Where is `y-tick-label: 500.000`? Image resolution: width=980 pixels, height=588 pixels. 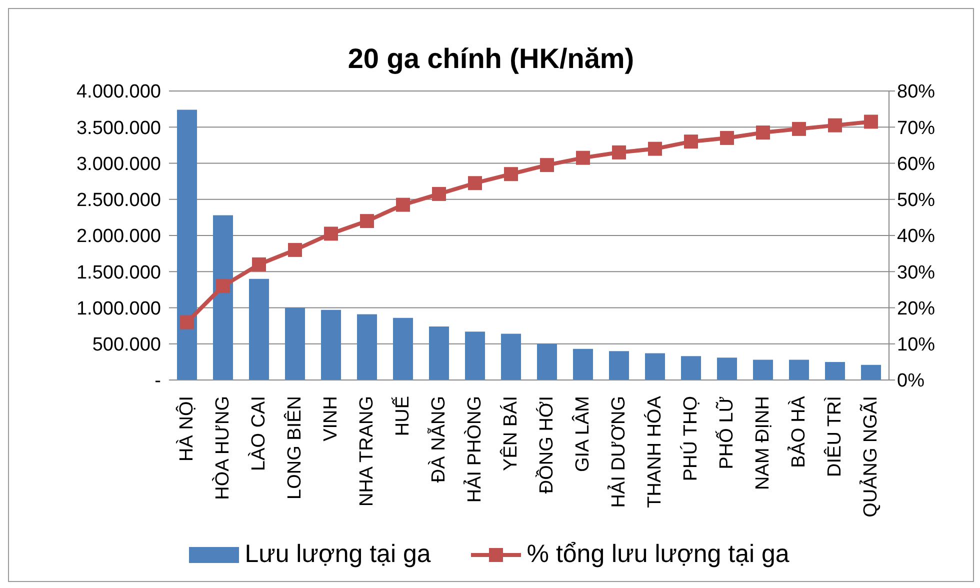
y-tick-label: 500.000 is located at coordinates (126, 345).